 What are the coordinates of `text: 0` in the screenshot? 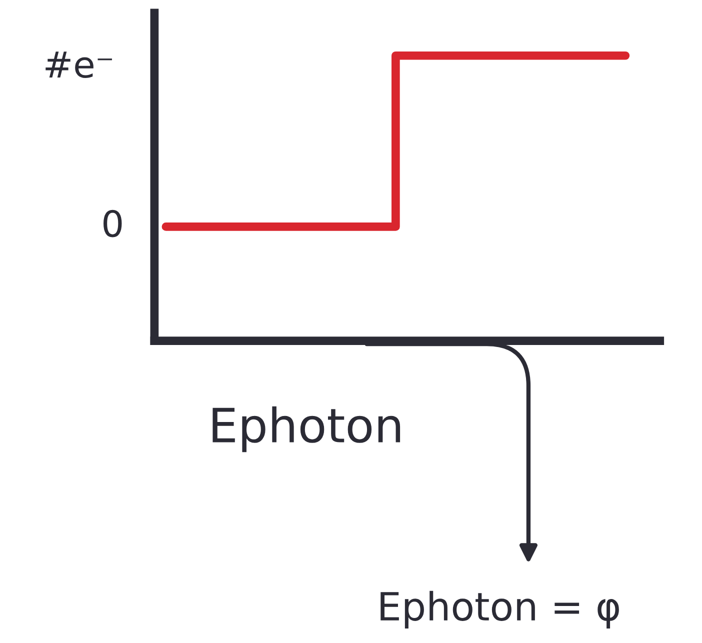 It's located at (113, 224).